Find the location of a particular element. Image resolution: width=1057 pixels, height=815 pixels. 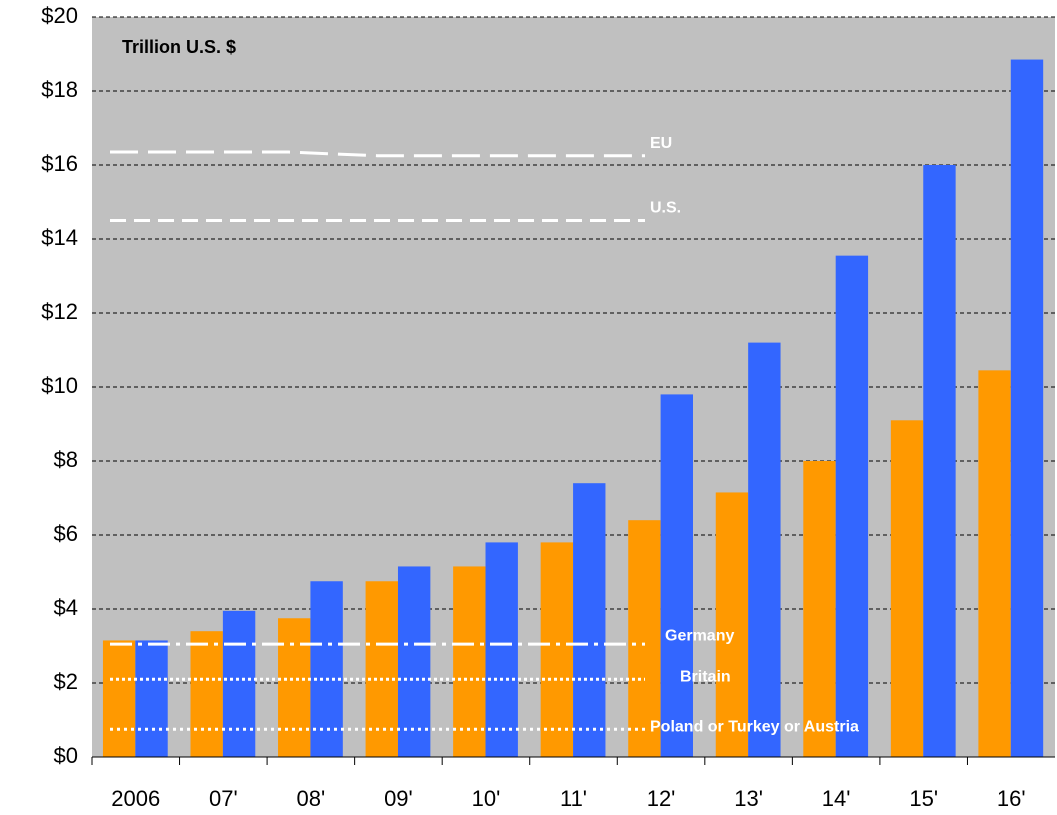

y-tick-label: $6 is located at coordinates (66, 533).